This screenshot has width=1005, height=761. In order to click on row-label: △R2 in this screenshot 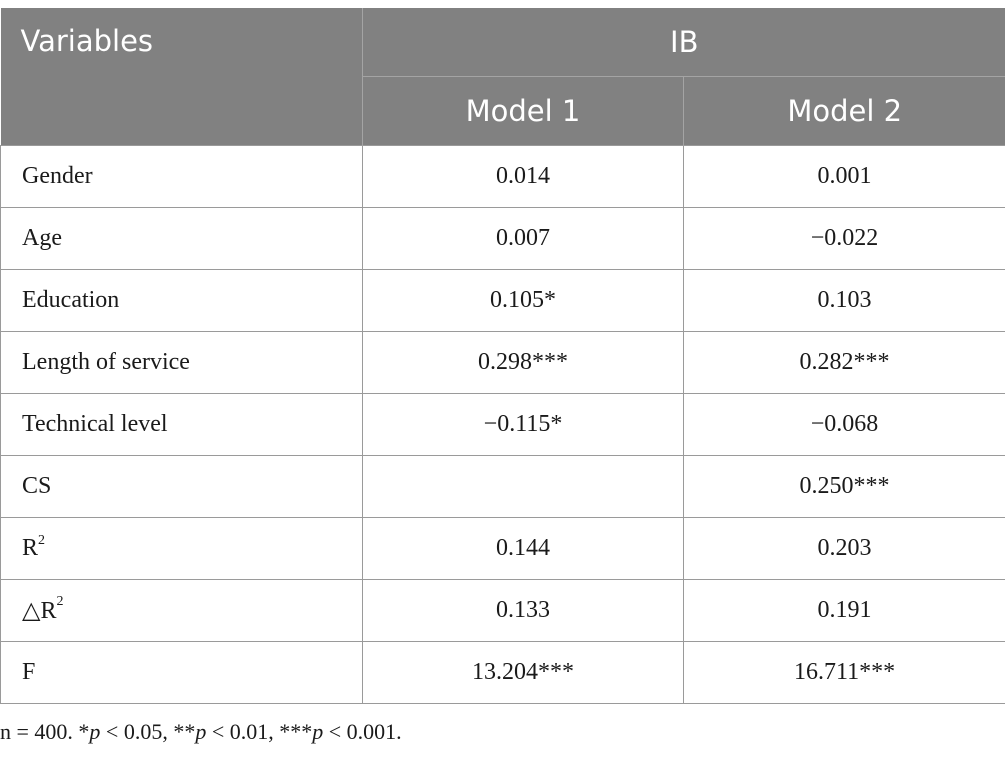, I will do `click(181, 610)`.